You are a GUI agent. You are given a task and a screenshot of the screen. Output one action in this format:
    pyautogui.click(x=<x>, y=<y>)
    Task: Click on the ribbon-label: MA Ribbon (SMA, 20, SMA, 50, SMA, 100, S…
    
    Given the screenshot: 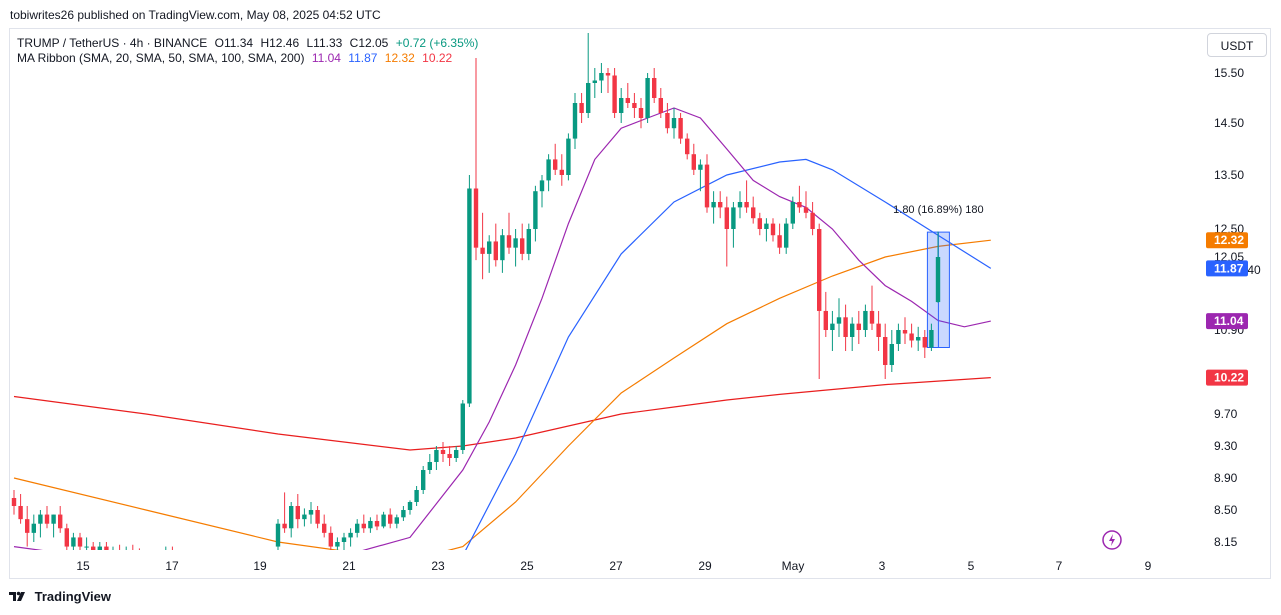 What is the action you would take?
    pyautogui.click(x=161, y=58)
    